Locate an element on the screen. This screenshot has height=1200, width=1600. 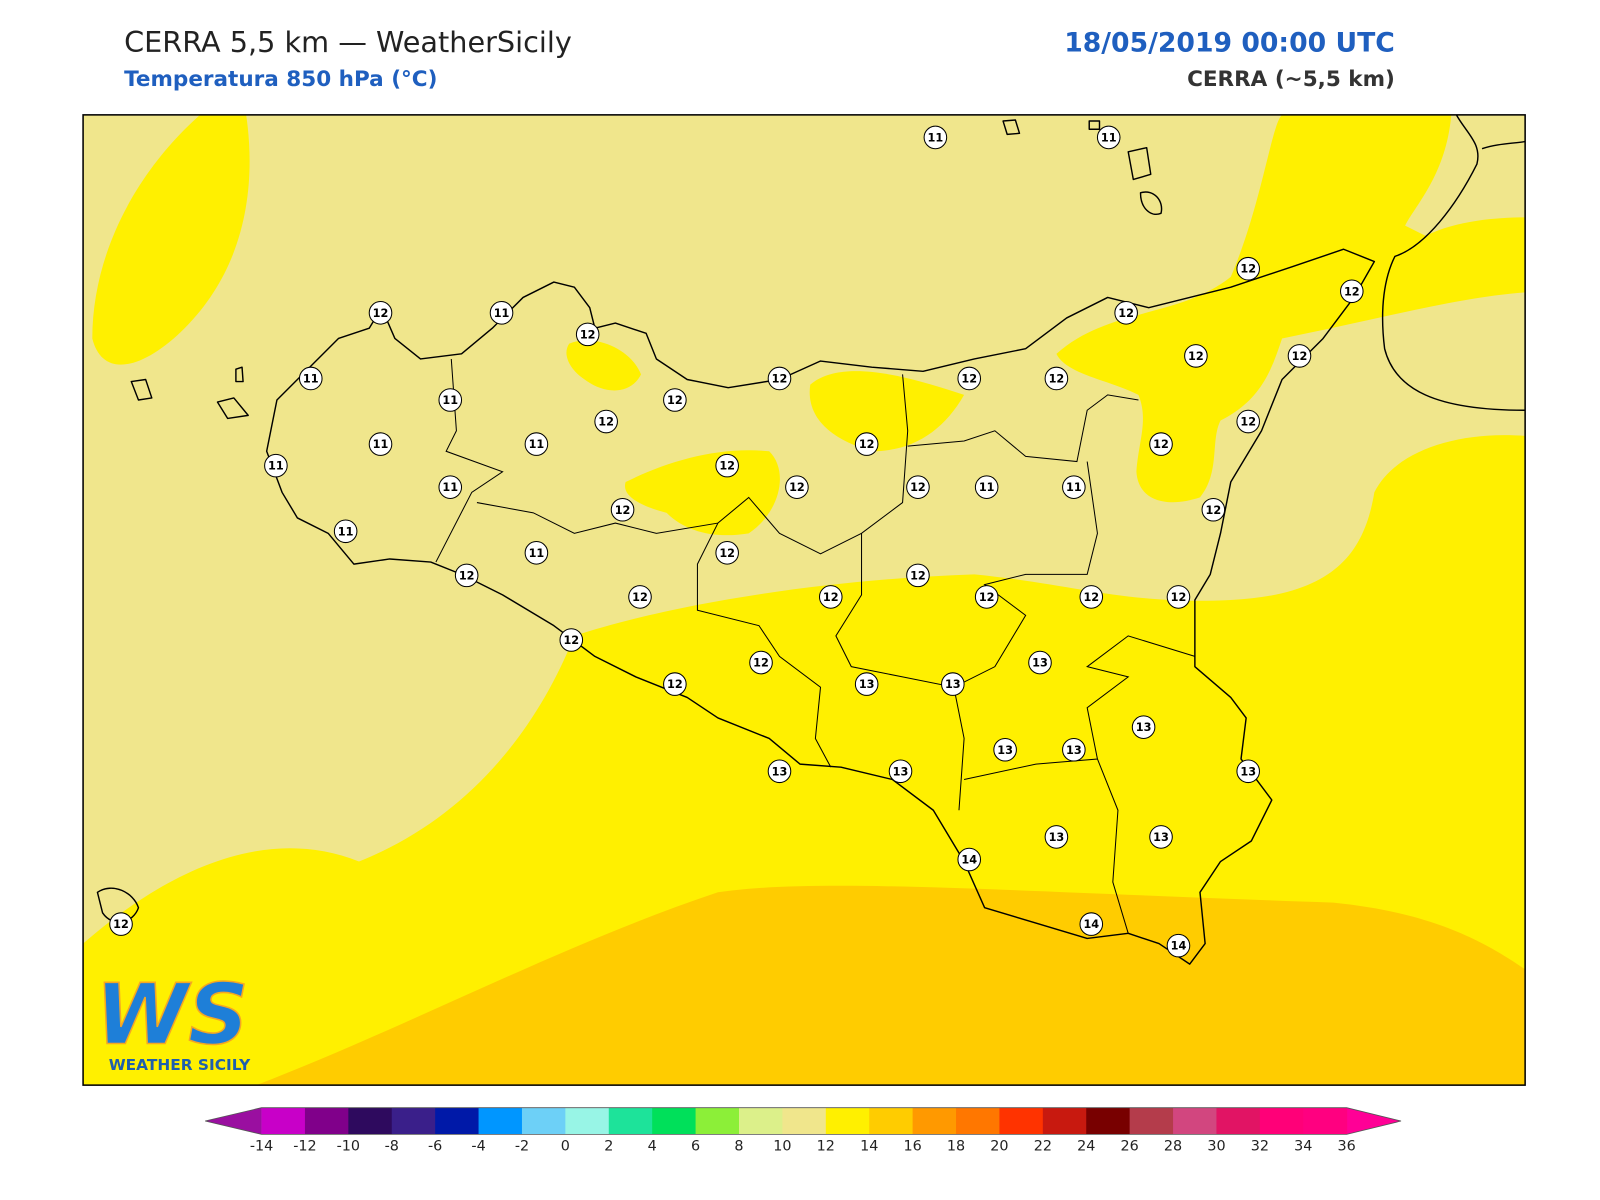
colorbar-tick-label: 2 is located at coordinates (608, 1147).